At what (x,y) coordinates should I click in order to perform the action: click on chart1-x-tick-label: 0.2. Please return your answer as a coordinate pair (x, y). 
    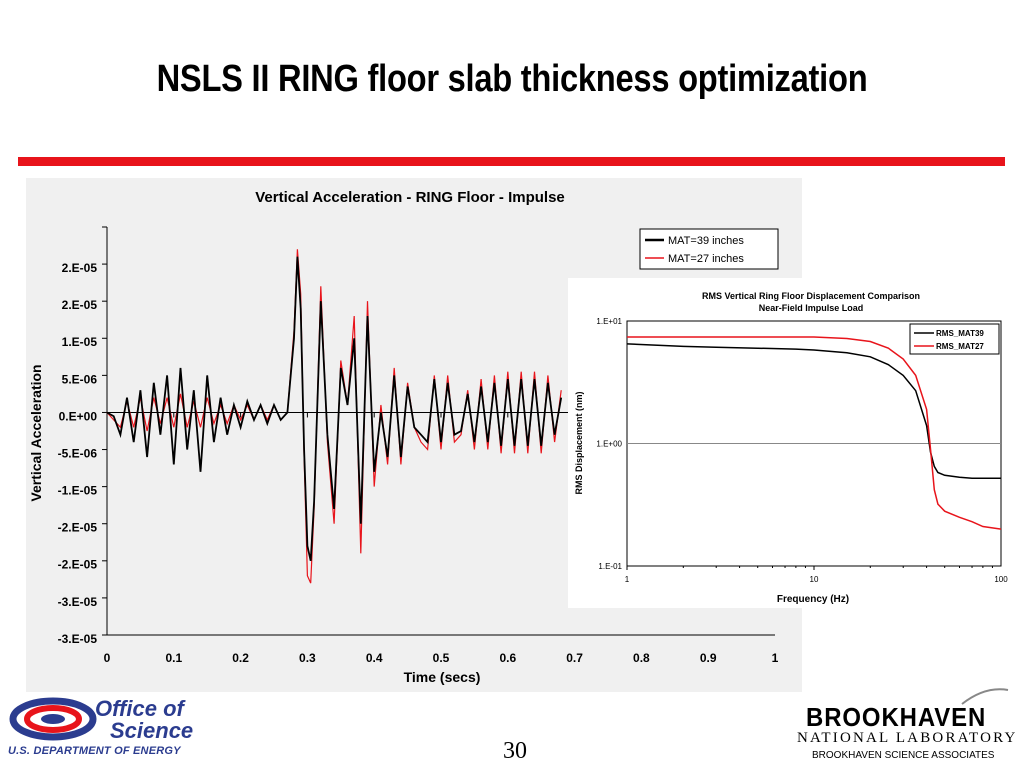
    Looking at the image, I should click on (240, 658).